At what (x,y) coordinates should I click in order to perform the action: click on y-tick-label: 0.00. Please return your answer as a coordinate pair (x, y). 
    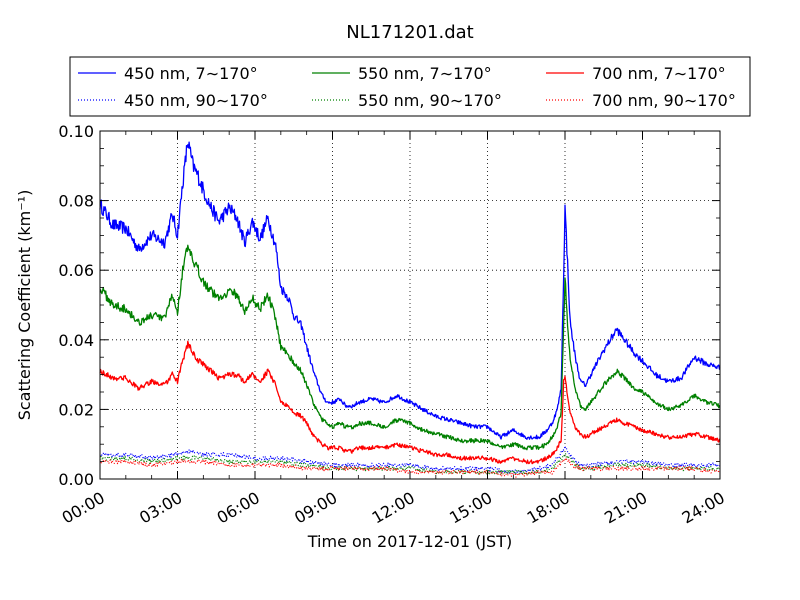
    Looking at the image, I should click on (76, 479).